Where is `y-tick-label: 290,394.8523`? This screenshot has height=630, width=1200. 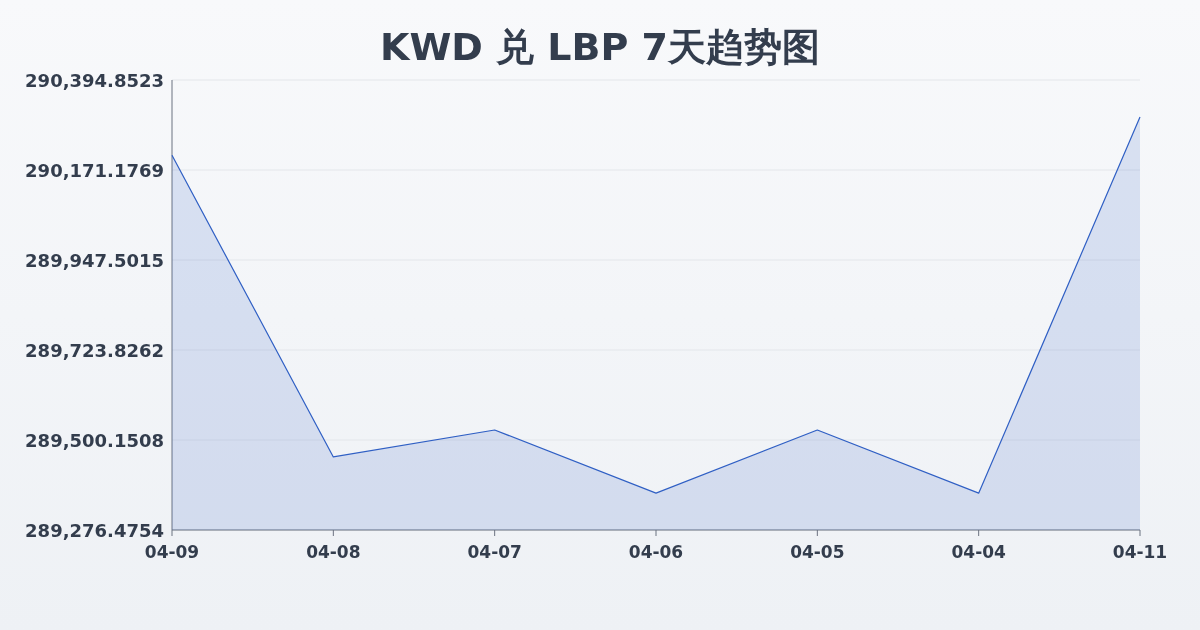 y-tick-label: 290,394.8523 is located at coordinates (94, 80).